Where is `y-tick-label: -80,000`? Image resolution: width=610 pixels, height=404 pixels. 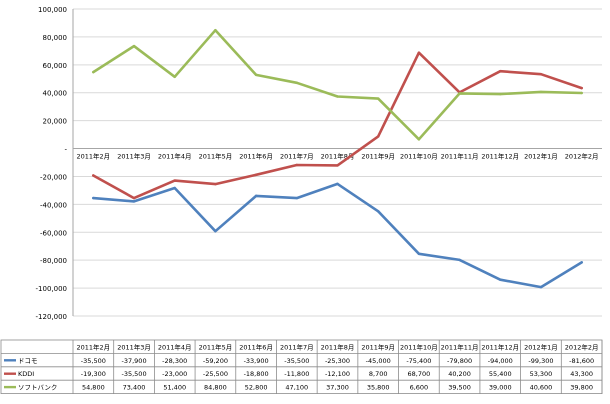
y-tick-label: -80,000 is located at coordinates (53, 261).